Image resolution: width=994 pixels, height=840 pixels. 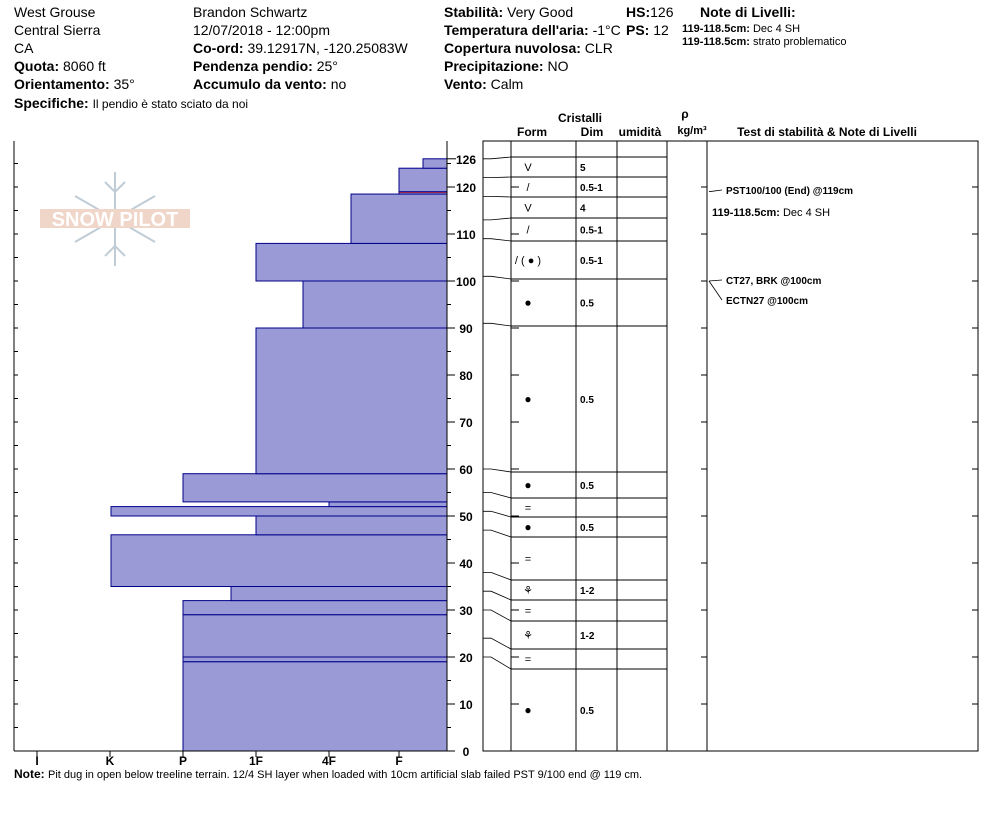 I want to click on quota-value: 8060 ft, so click(x=84, y=66).